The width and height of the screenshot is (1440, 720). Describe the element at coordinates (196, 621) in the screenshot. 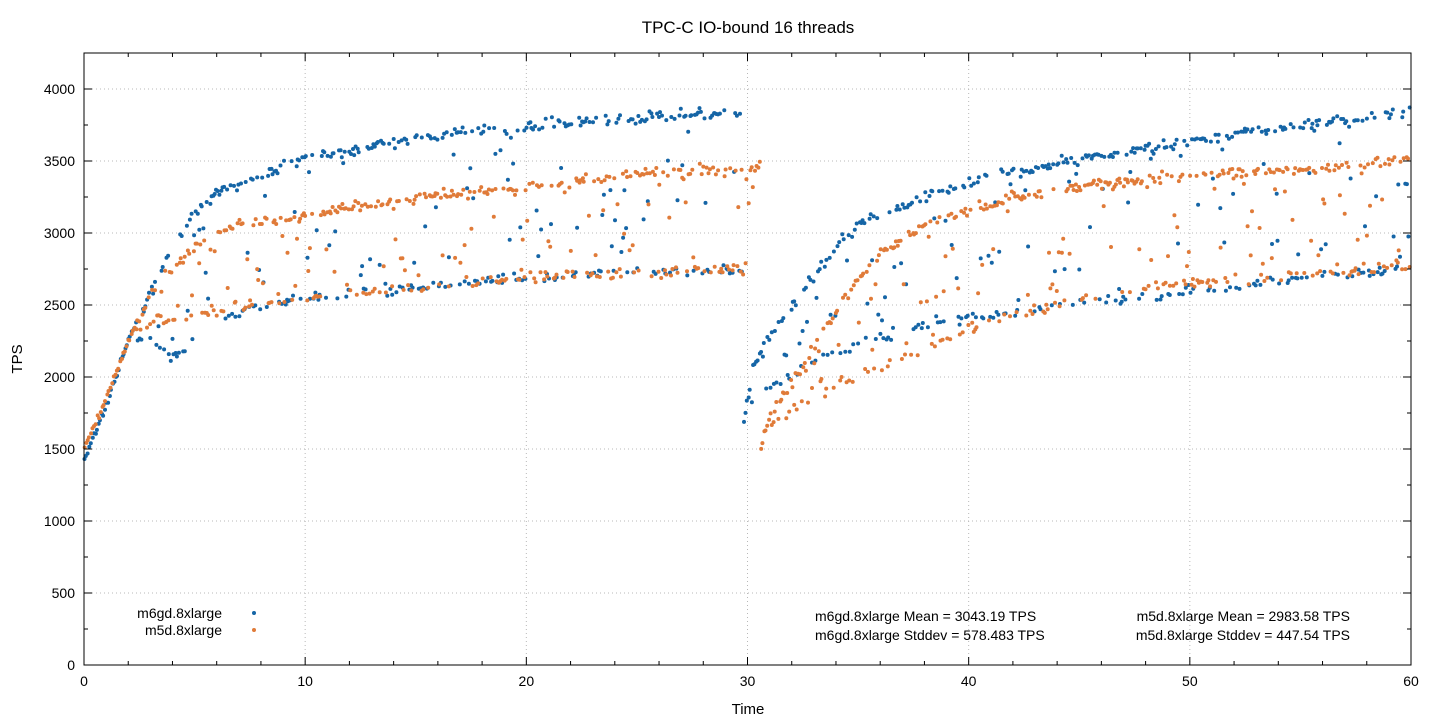

I see `legend: m6gd.8xlarge m5d.8xlarge` at that location.